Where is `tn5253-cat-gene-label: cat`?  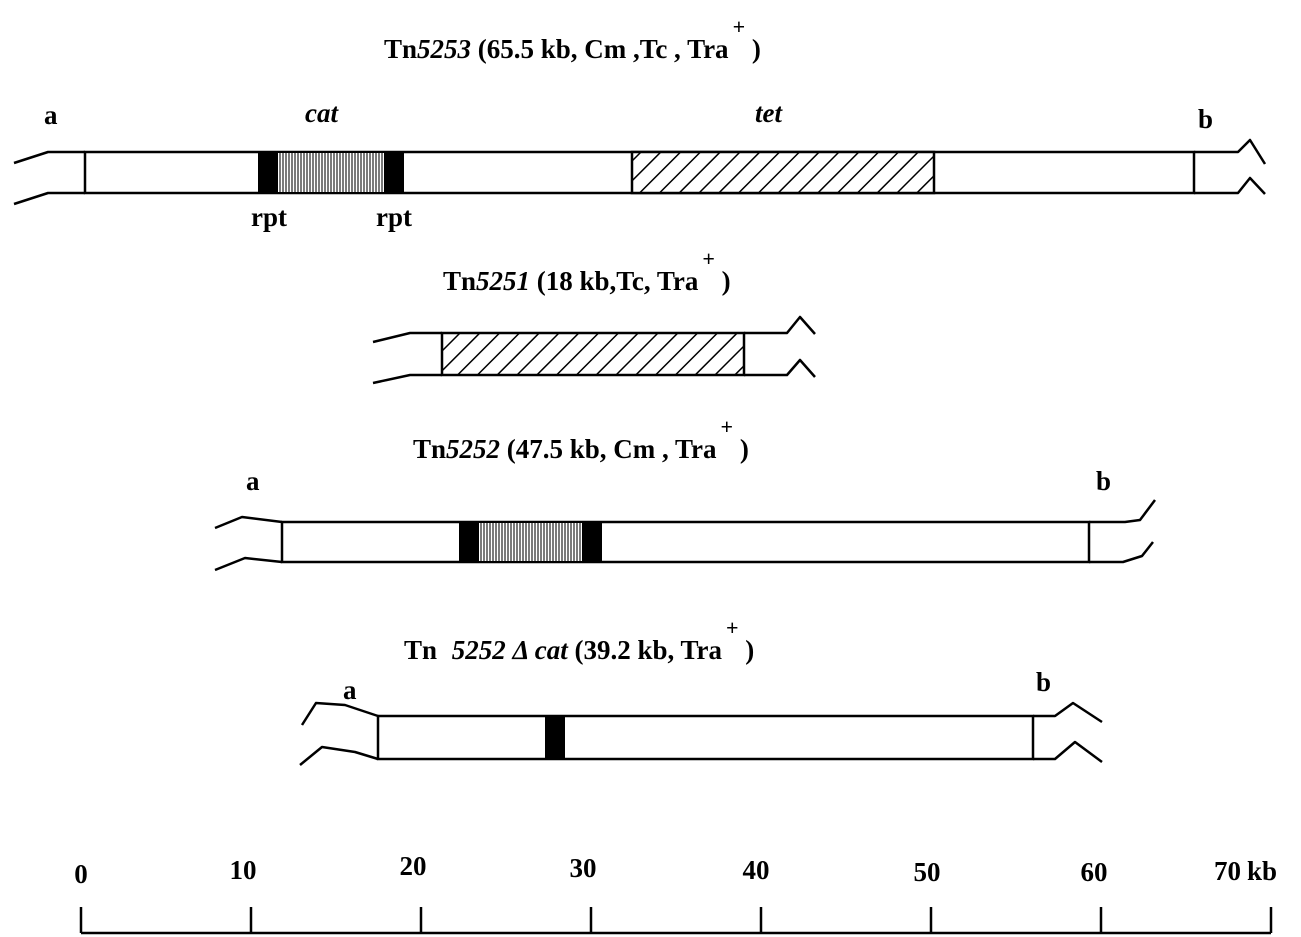
tn5253-cat-gene-label: cat is located at coordinates (322, 113).